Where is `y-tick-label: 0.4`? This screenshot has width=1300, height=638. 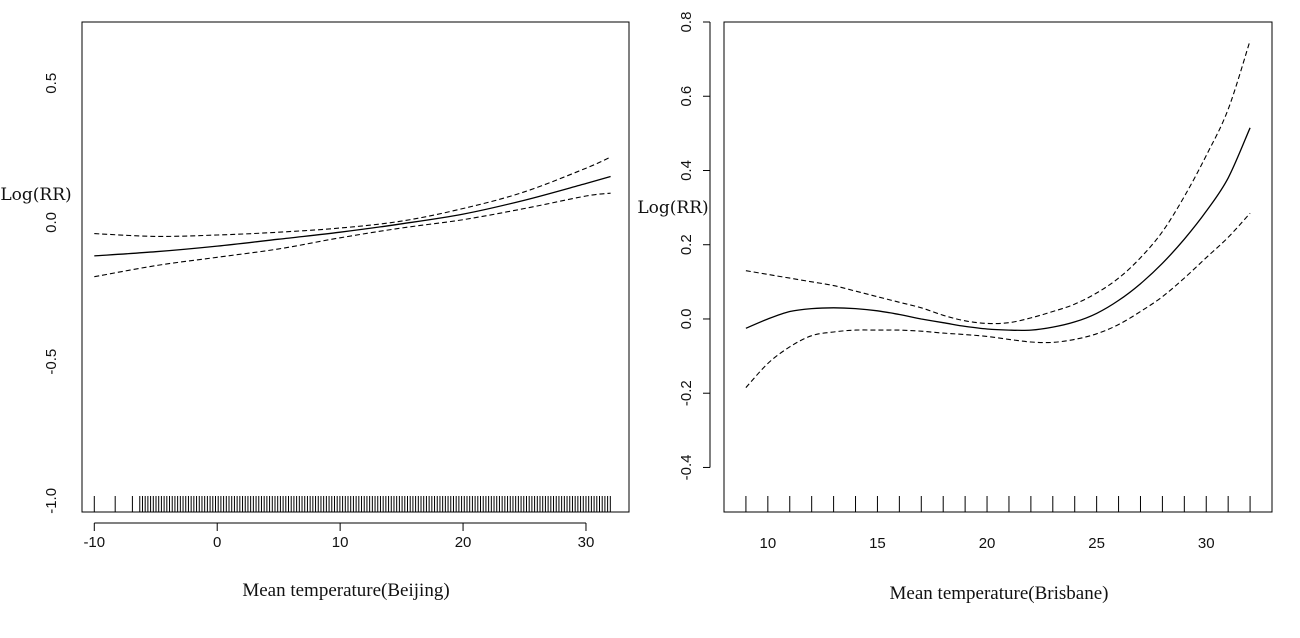 y-tick-label: 0.4 is located at coordinates (686, 170).